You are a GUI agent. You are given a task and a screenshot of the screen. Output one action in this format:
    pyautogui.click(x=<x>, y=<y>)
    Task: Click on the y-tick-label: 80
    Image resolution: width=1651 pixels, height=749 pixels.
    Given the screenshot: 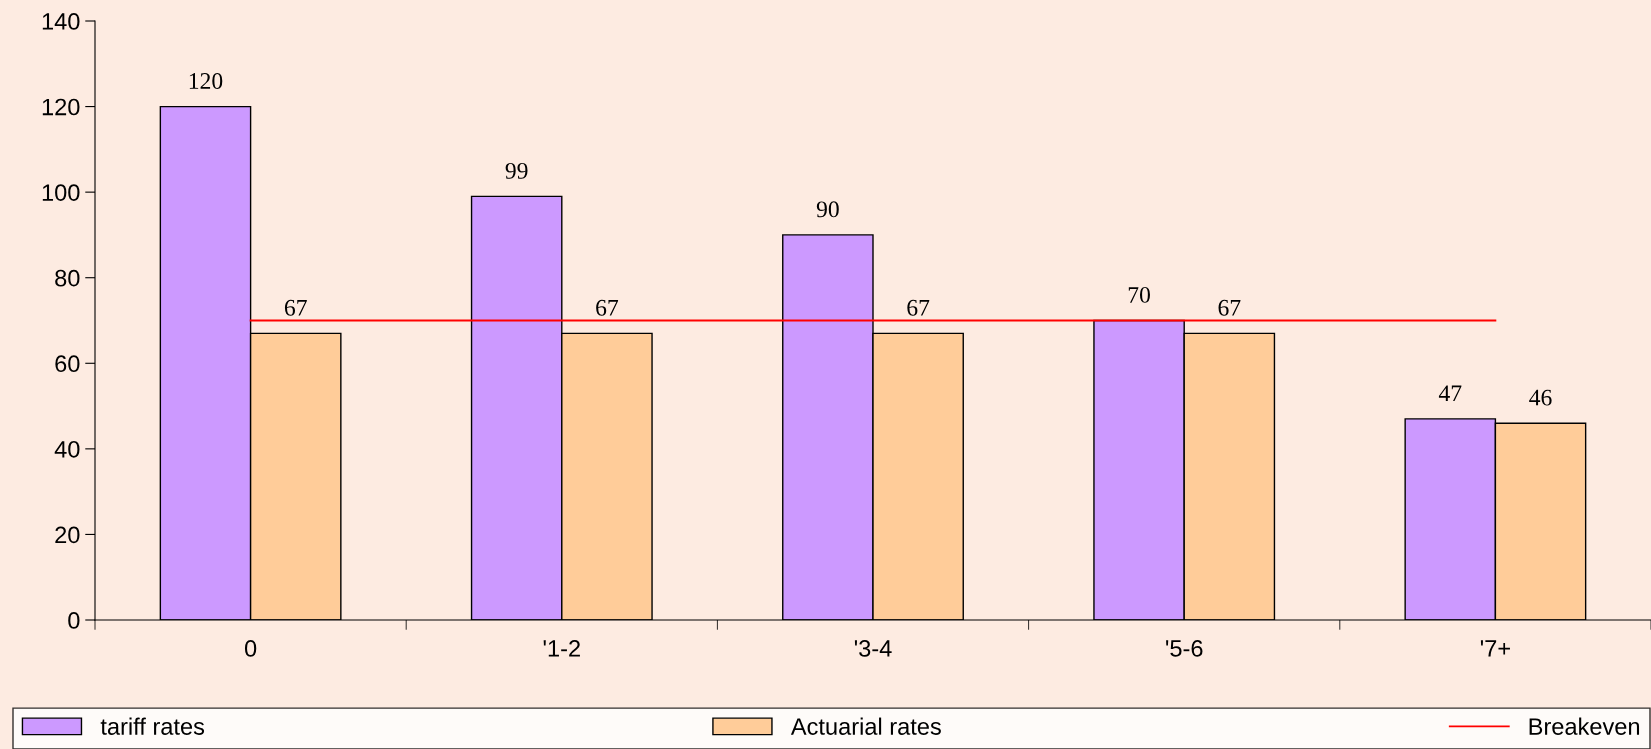 What is the action you would take?
    pyautogui.click(x=67, y=278)
    